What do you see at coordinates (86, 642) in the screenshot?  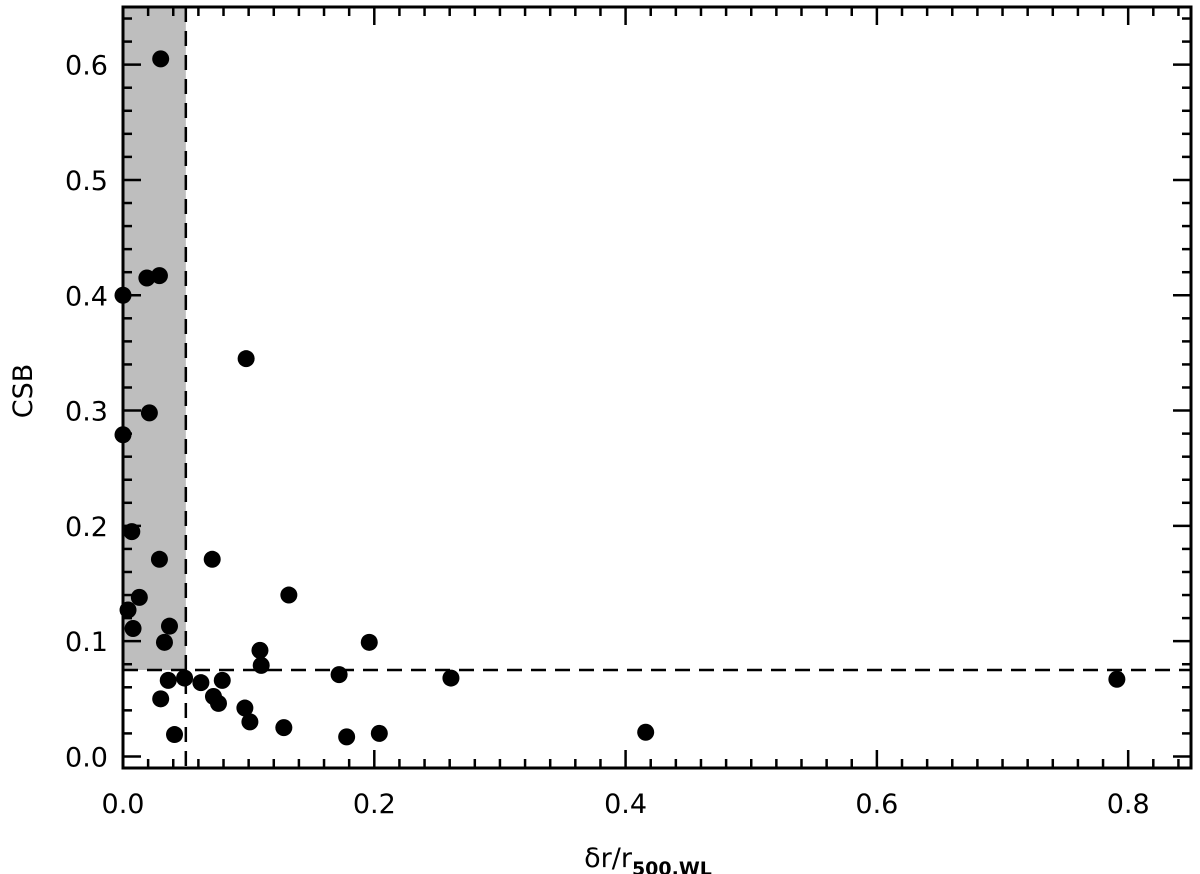 I see `y-tick-label: 0.1` at bounding box center [86, 642].